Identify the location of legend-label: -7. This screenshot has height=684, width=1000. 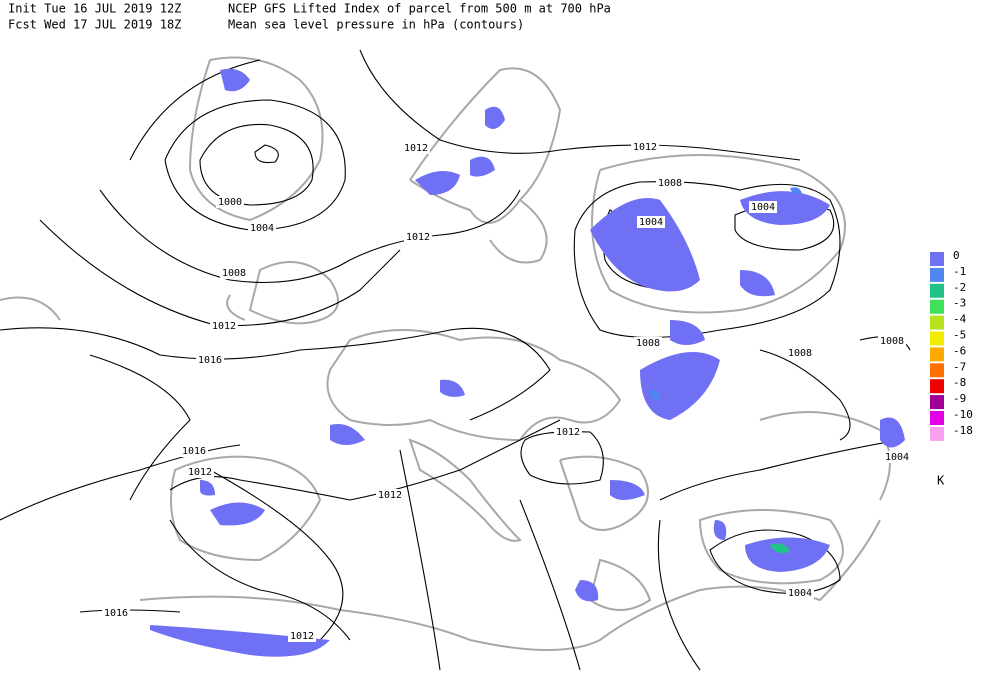
(959, 366).